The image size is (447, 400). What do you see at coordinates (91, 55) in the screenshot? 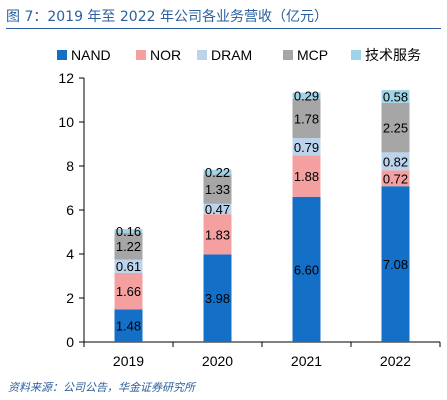
I see `legend-label: NAND` at bounding box center [91, 55].